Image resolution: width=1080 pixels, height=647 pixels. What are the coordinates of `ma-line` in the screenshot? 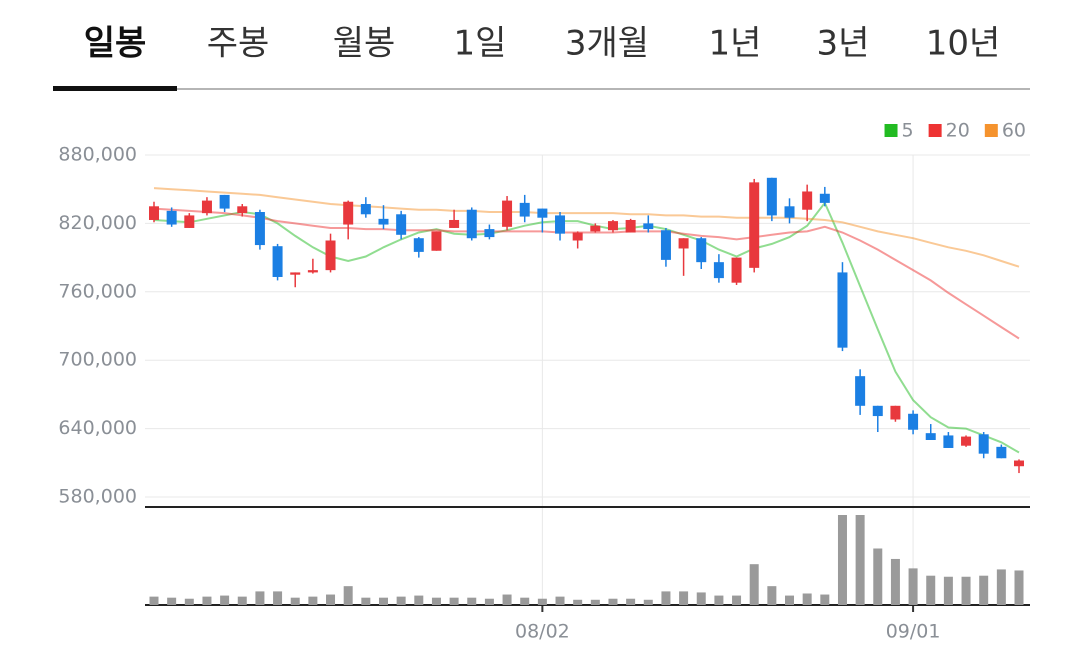 It's located at (586, 227).